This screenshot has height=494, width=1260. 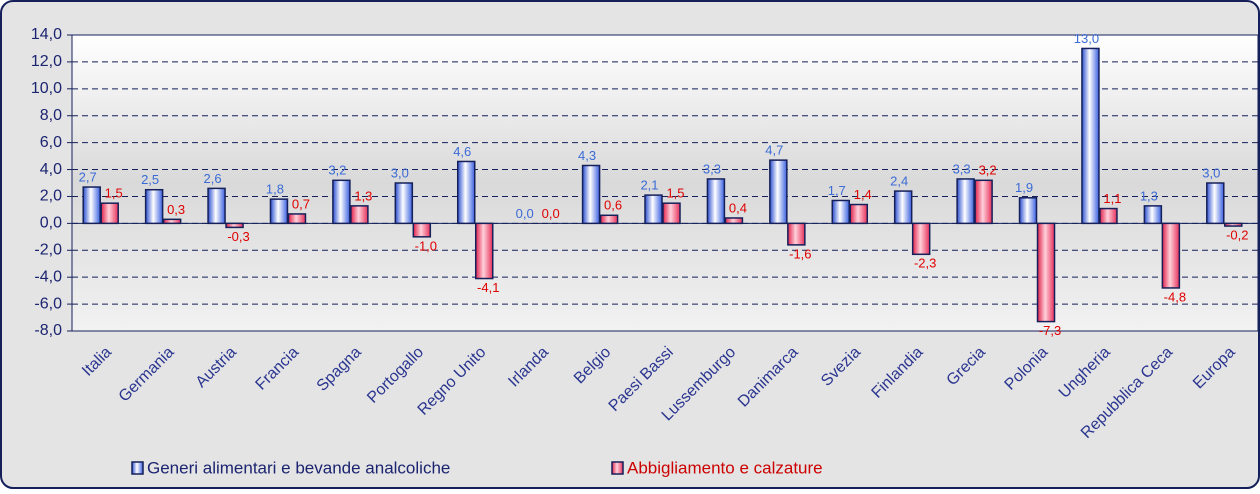 What do you see at coordinates (213, 178) in the screenshot?
I see `data-label: 2,6` at bounding box center [213, 178].